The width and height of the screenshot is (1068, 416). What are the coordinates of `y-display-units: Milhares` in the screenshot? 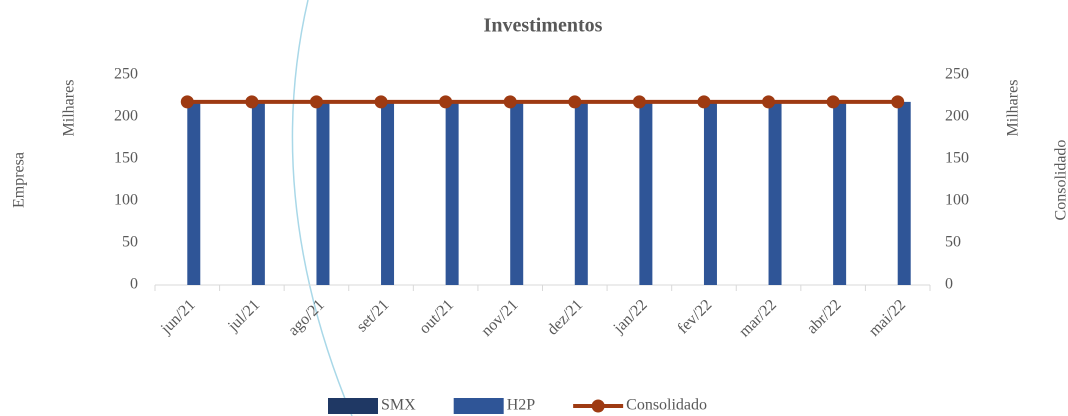 It's located at (69, 108).